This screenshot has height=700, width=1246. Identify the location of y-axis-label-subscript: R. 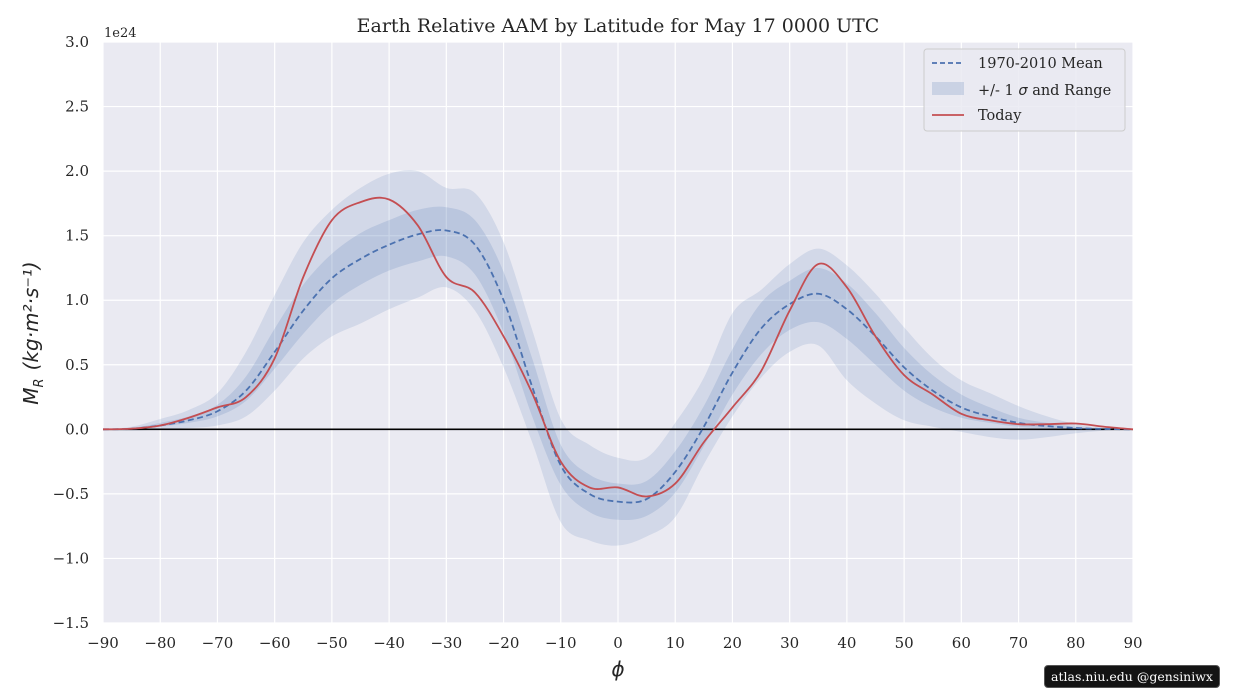
(39, 382).